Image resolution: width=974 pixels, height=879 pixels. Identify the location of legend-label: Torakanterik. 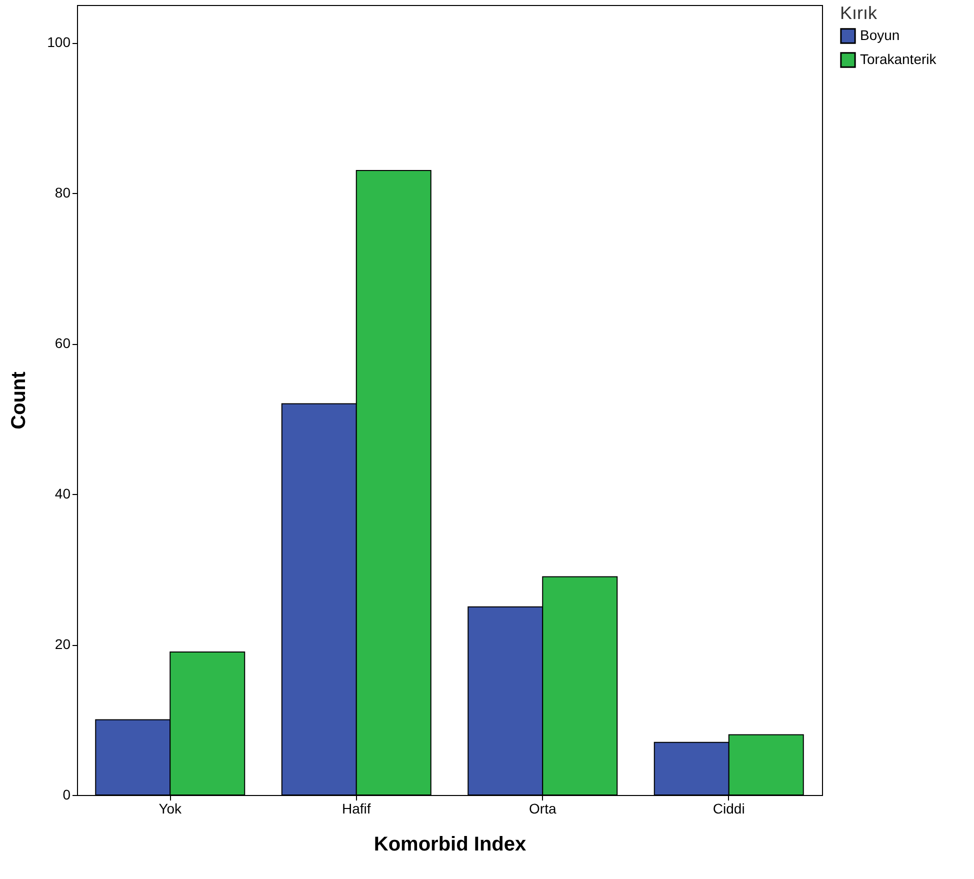
(899, 59).